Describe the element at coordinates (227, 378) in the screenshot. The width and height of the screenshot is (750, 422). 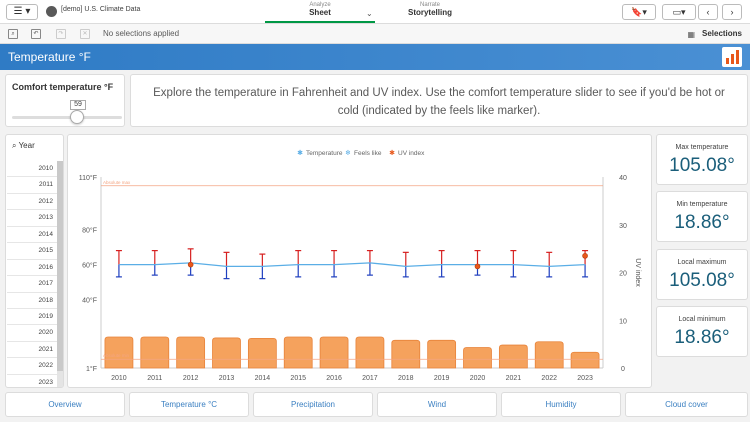
I see `x-tick-label: 2013` at that location.